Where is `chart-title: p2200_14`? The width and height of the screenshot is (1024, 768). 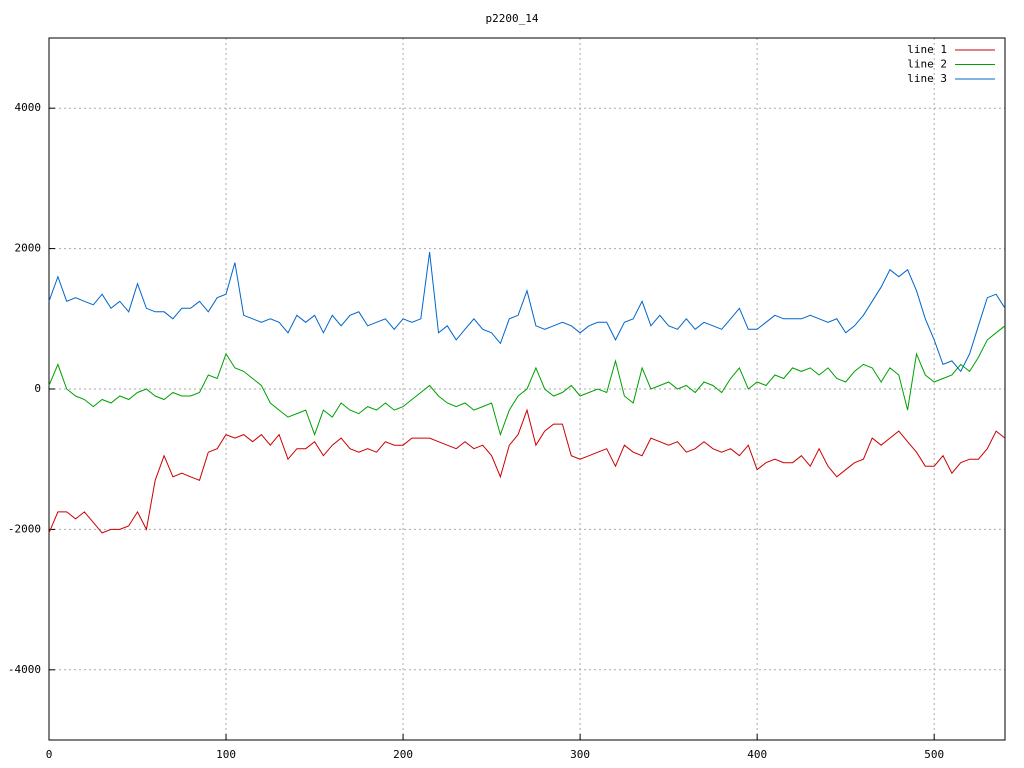
chart-title: p2200_14 is located at coordinates (512, 18).